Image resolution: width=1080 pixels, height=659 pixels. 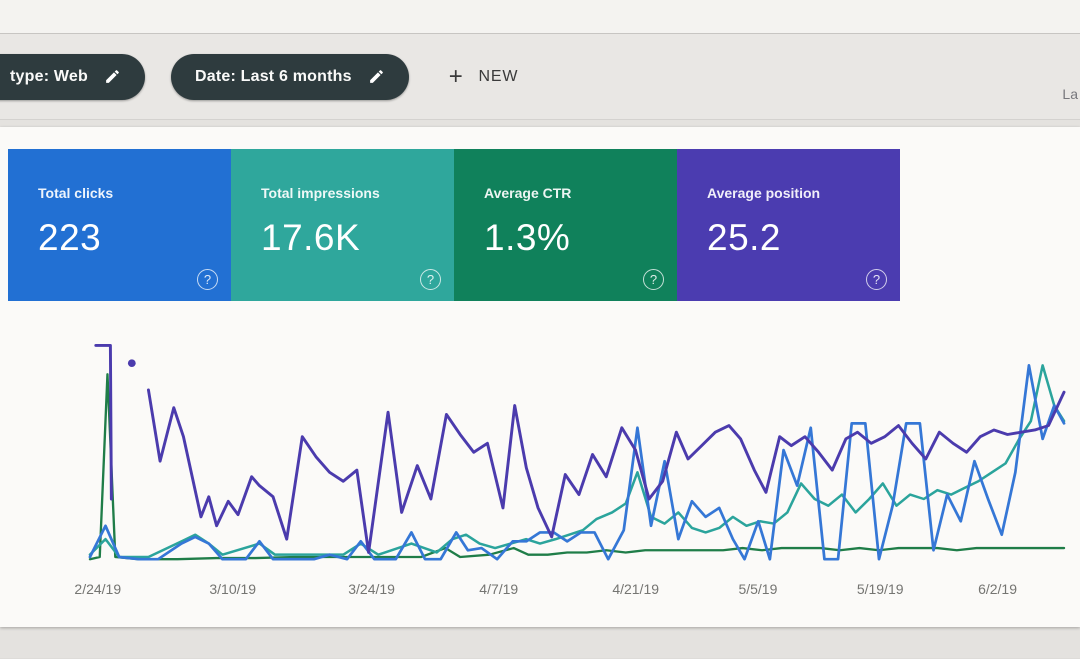 I want to click on metric-value: 223, so click(x=70, y=237).